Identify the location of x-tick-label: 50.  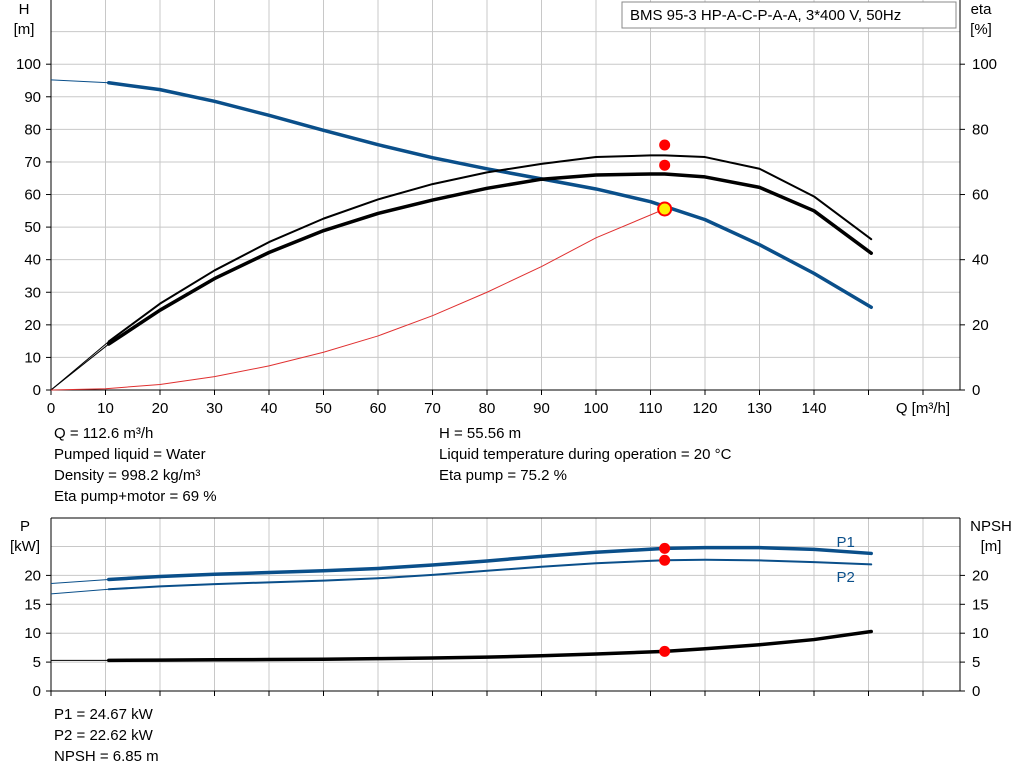
(323, 408).